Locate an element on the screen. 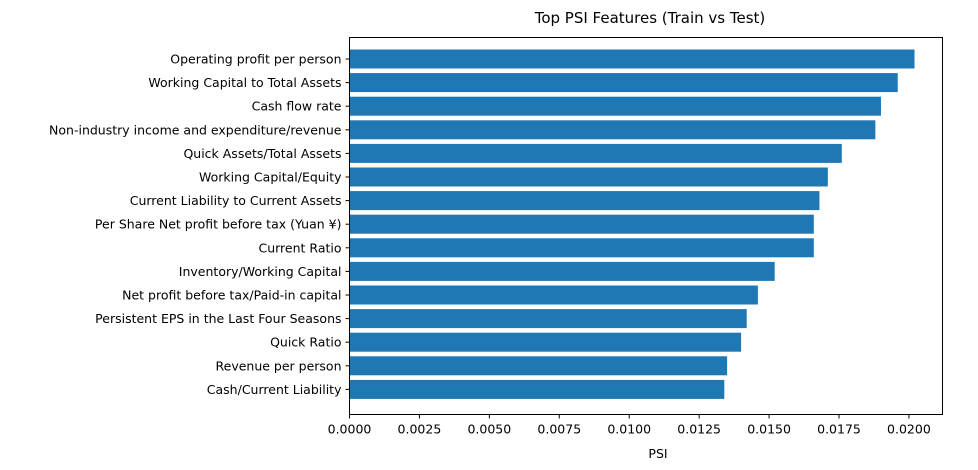  y-tick-label: Inventory/Working Capital is located at coordinates (260, 271).